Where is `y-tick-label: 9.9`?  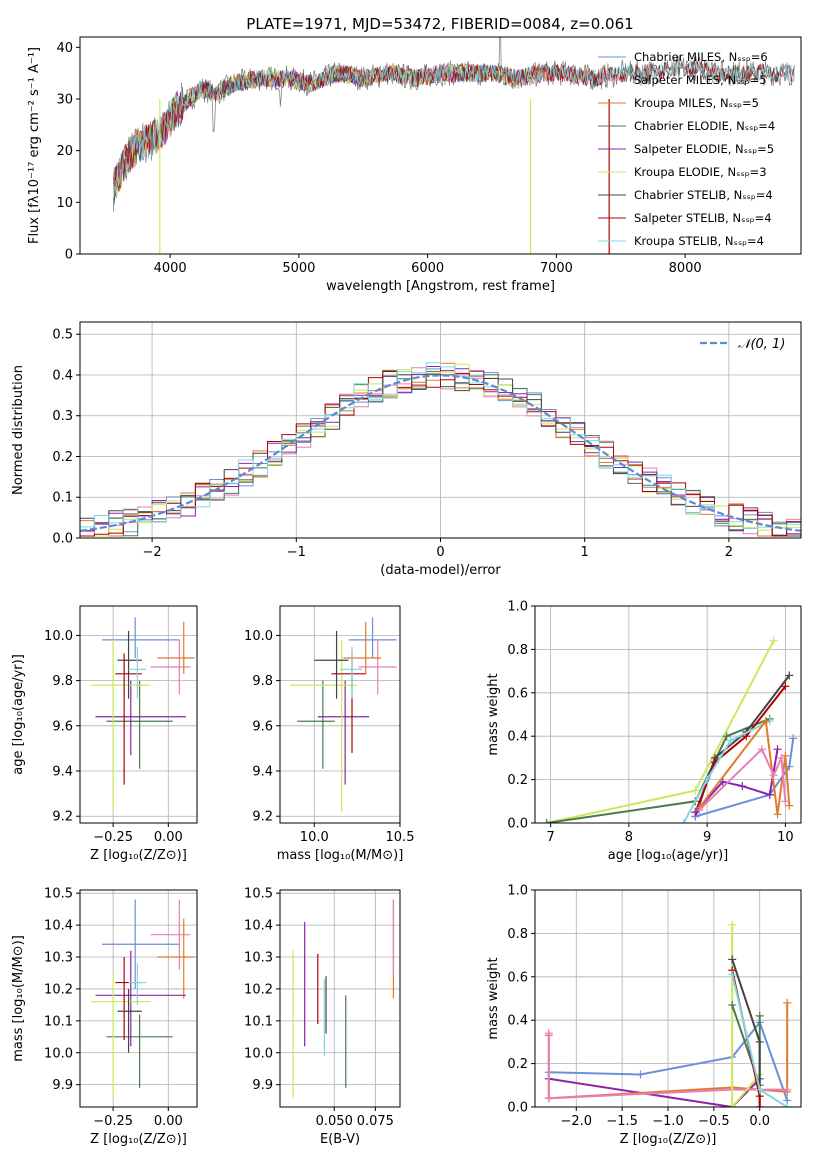
y-tick-label: 9.9 is located at coordinates (262, 1085).